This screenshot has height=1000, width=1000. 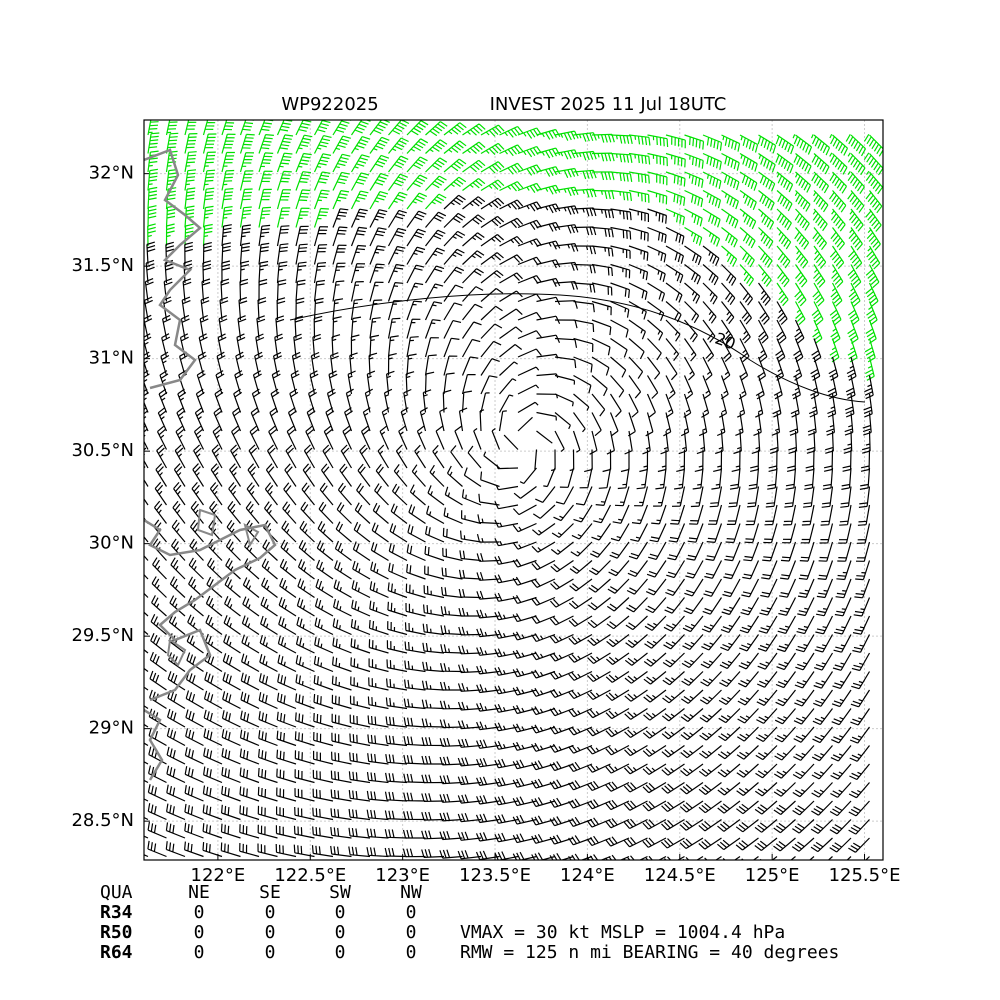 What do you see at coordinates (111, 358) in the screenshot?
I see `y-tick-label: 31°N` at bounding box center [111, 358].